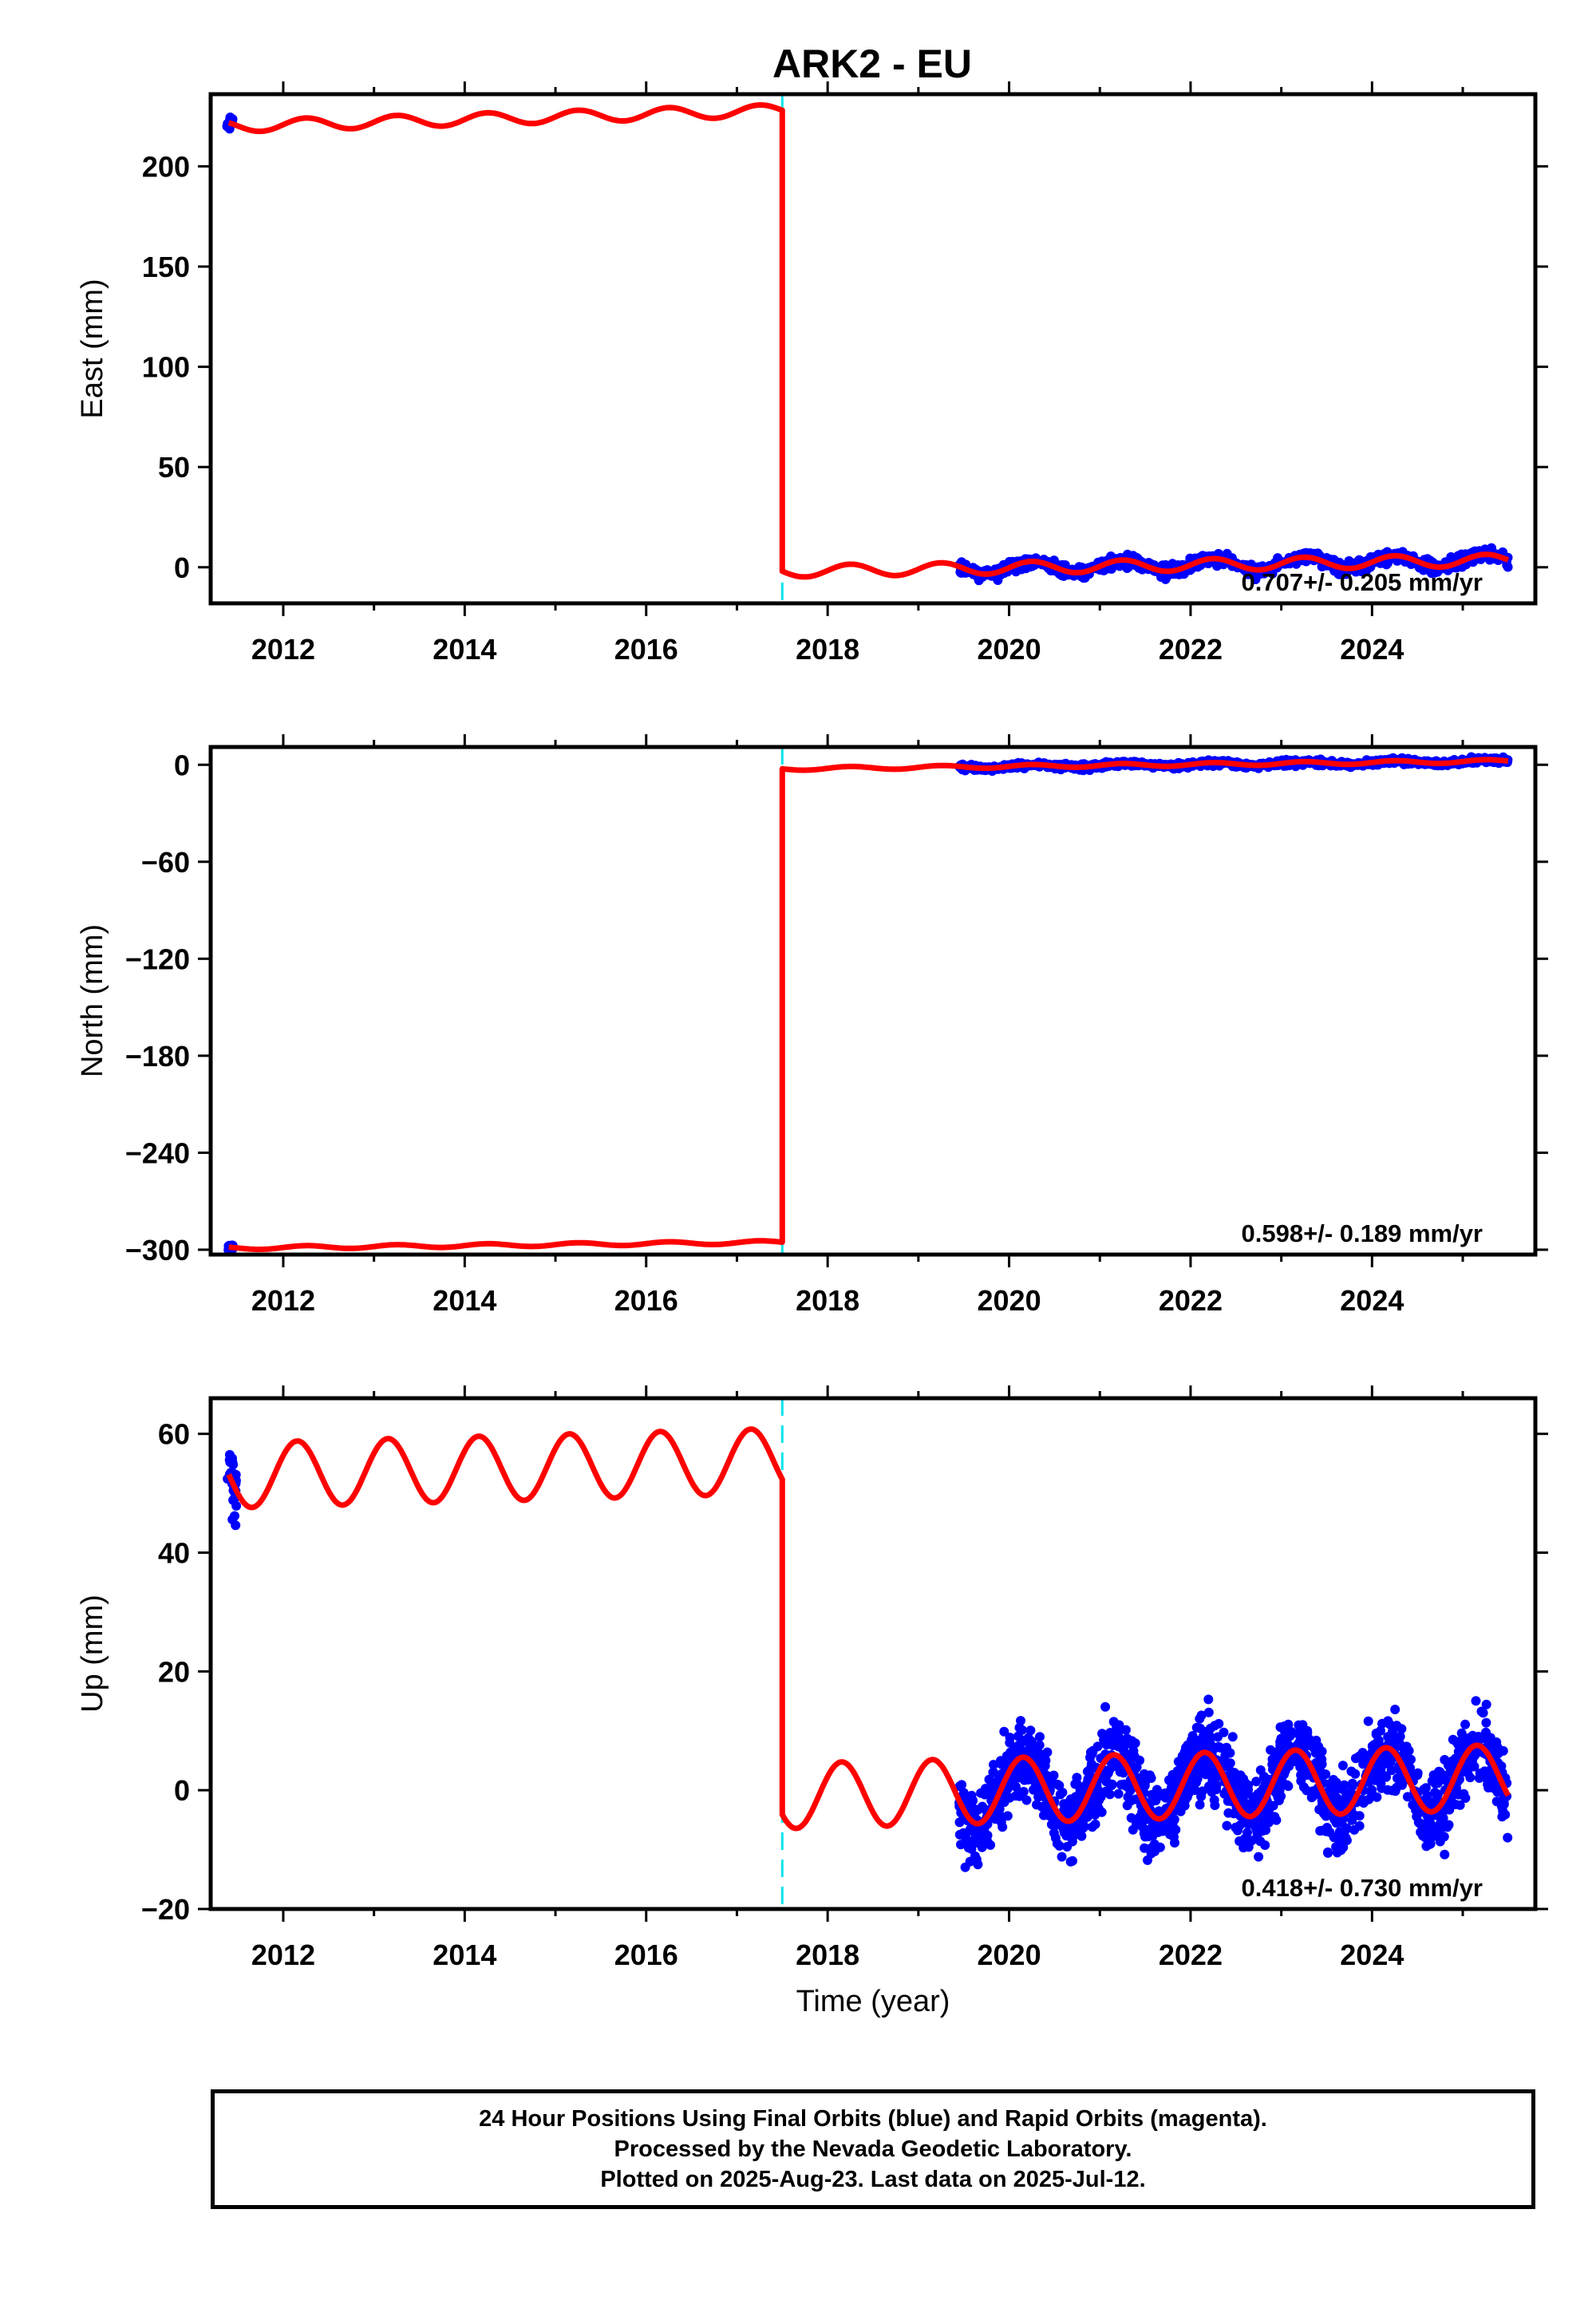  Describe the element at coordinates (873, 2001) in the screenshot. I see `x-axis-label: Time (year)` at that location.